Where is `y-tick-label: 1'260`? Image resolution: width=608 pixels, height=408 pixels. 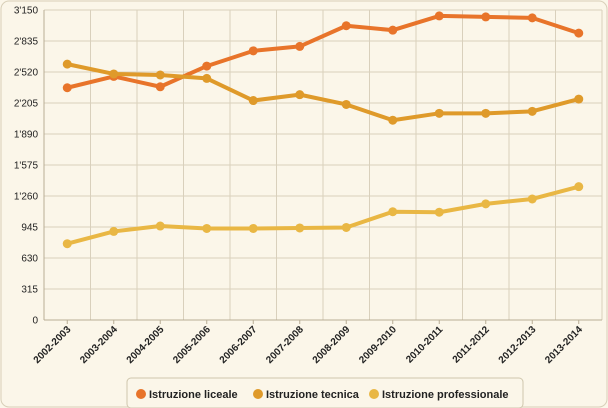 y-tick-label: 1'260 is located at coordinates (26, 197).